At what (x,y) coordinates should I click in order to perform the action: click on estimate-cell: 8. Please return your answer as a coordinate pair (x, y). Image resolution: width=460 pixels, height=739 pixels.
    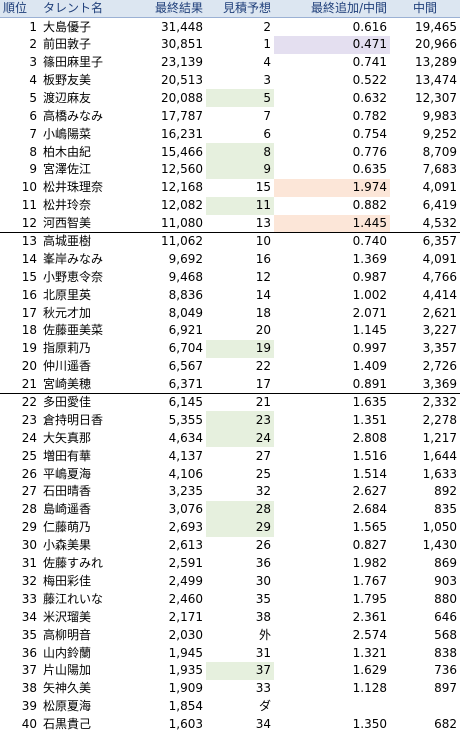
    Looking at the image, I should click on (240, 152).